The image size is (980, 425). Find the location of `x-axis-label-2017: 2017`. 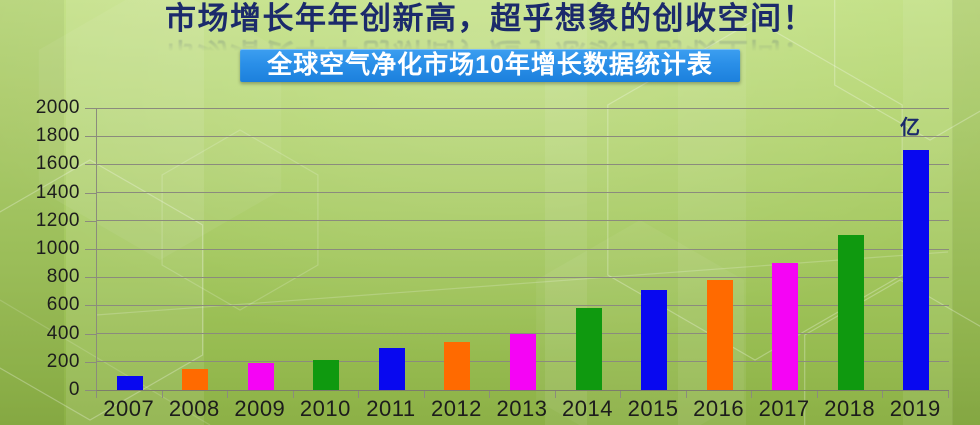

x-axis-label-2017: 2017 is located at coordinates (784, 408).